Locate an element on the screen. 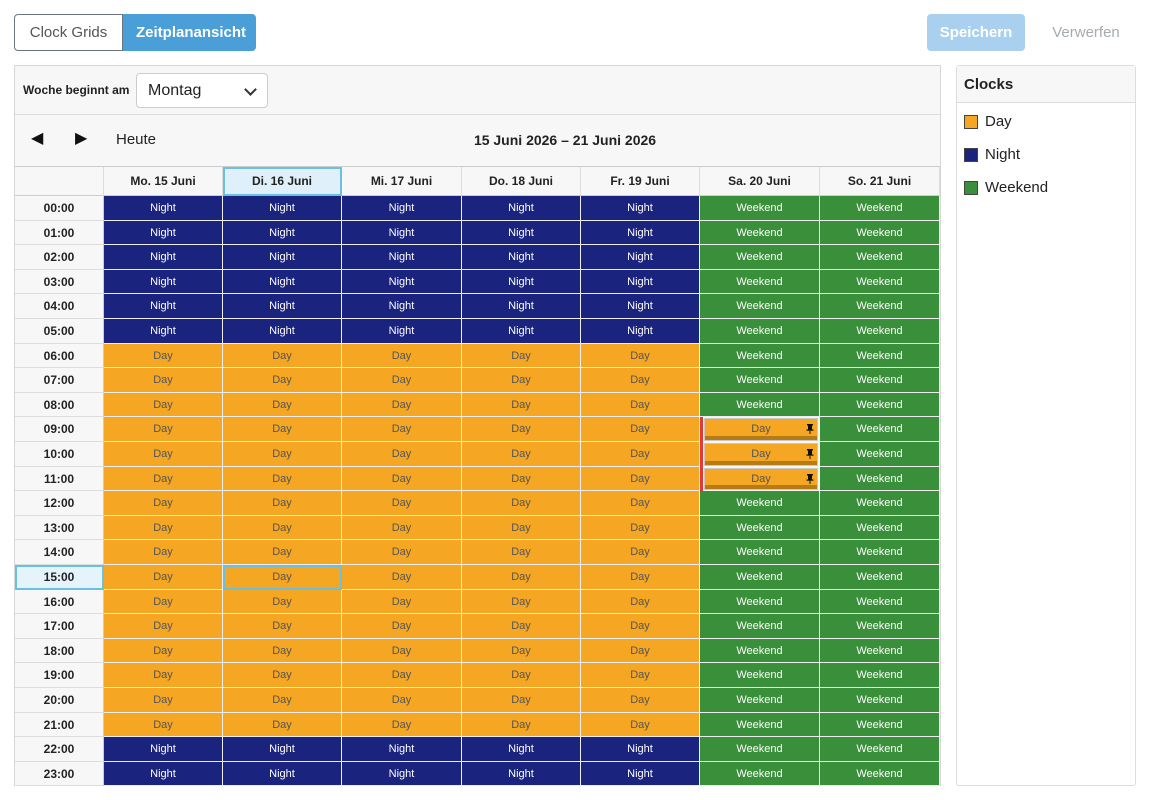  prev-week-icon: ◀ is located at coordinates (37, 138).